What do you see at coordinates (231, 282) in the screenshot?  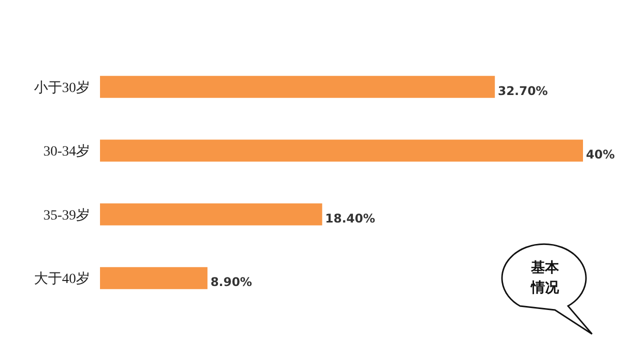 I see `data-label: 8.90%` at bounding box center [231, 282].